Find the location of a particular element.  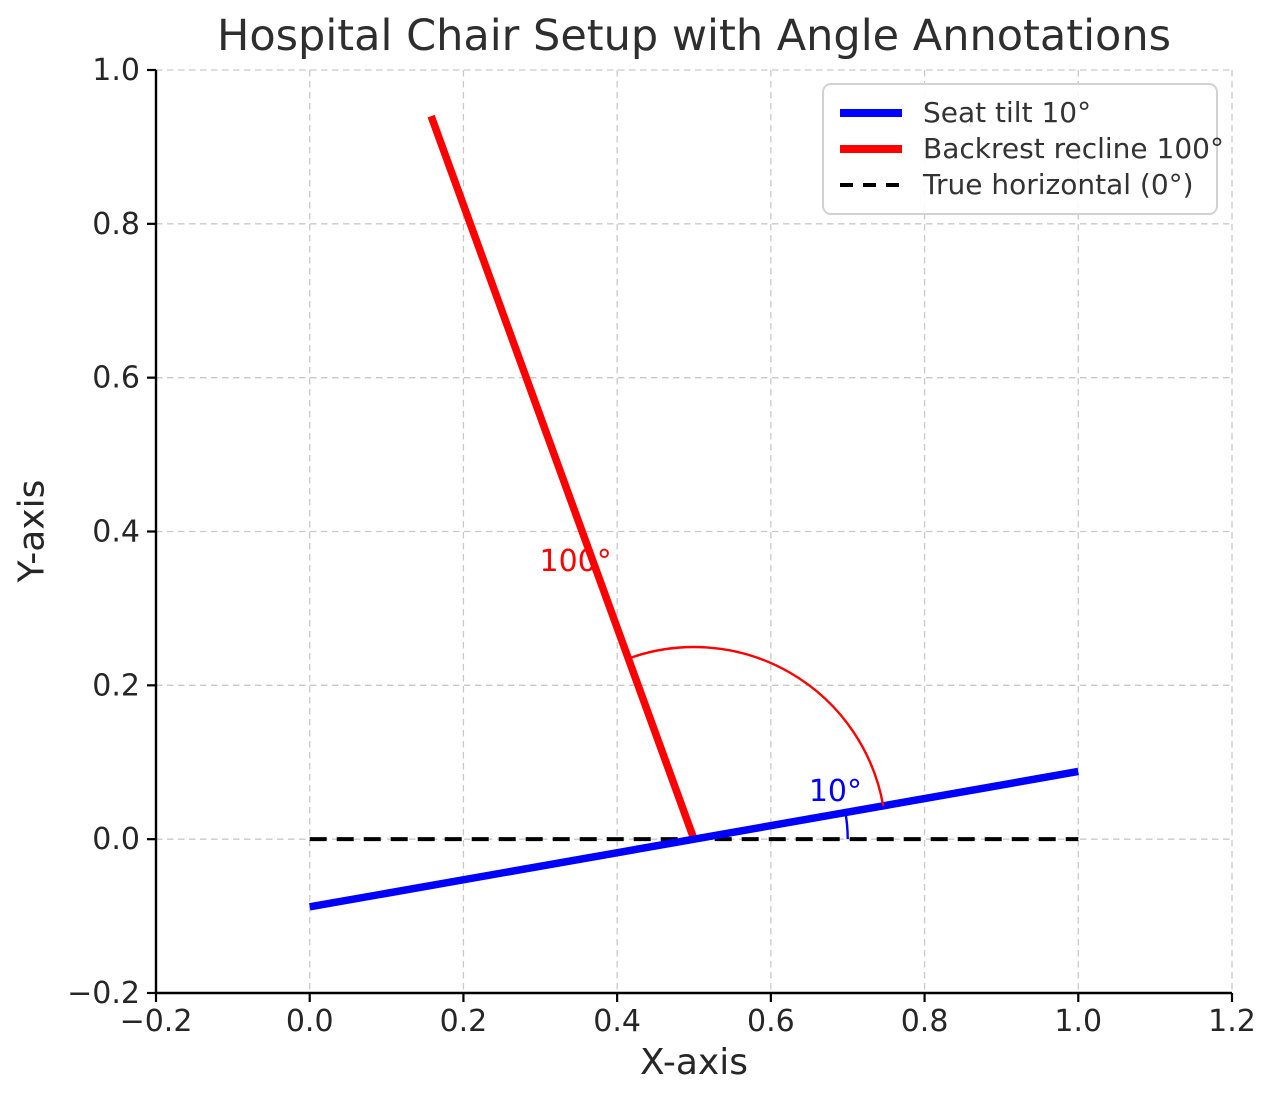

x-tick-label: 1.2 is located at coordinates (1232, 1021).